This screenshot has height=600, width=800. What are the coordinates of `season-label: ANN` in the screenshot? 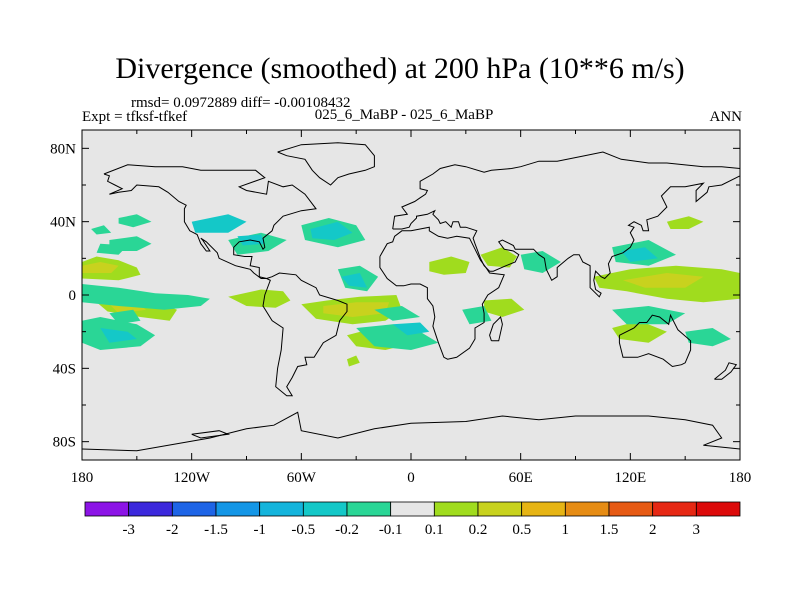 It's located at (726, 117).